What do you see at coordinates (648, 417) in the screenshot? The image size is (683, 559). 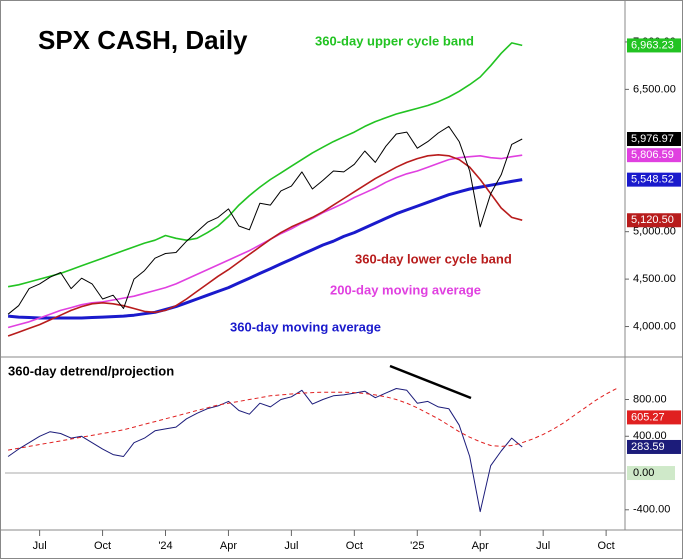 I see `value-tag-label: 605.27` at bounding box center [648, 417].